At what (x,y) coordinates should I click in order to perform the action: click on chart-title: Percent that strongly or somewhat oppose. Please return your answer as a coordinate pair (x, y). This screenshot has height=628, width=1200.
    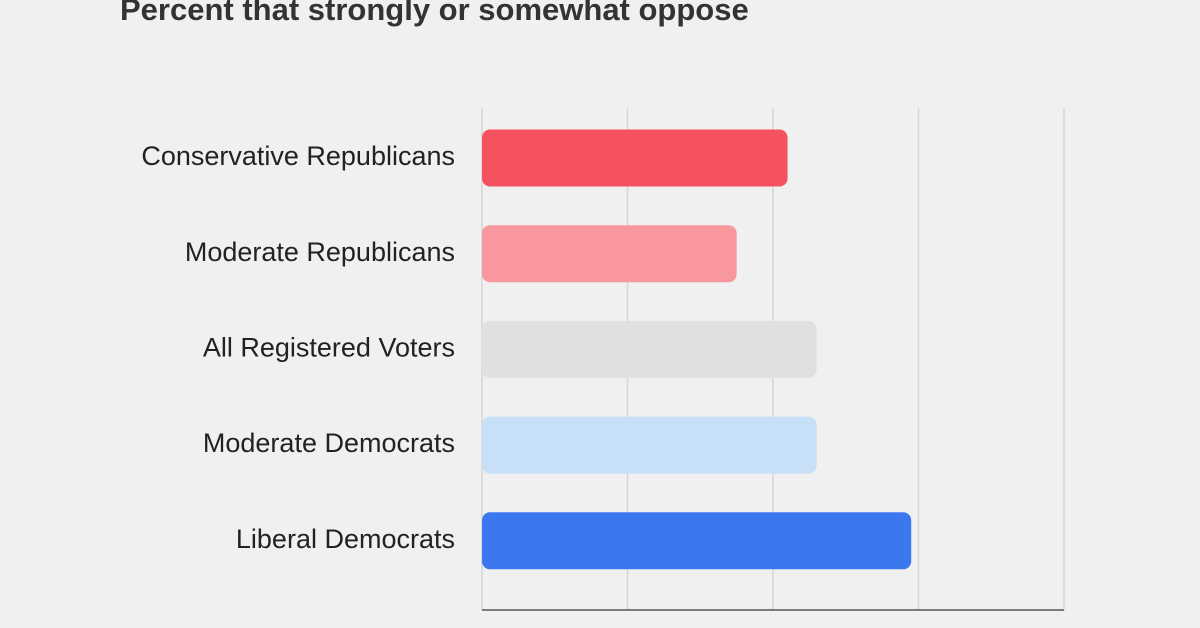
    Looking at the image, I should click on (434, 13).